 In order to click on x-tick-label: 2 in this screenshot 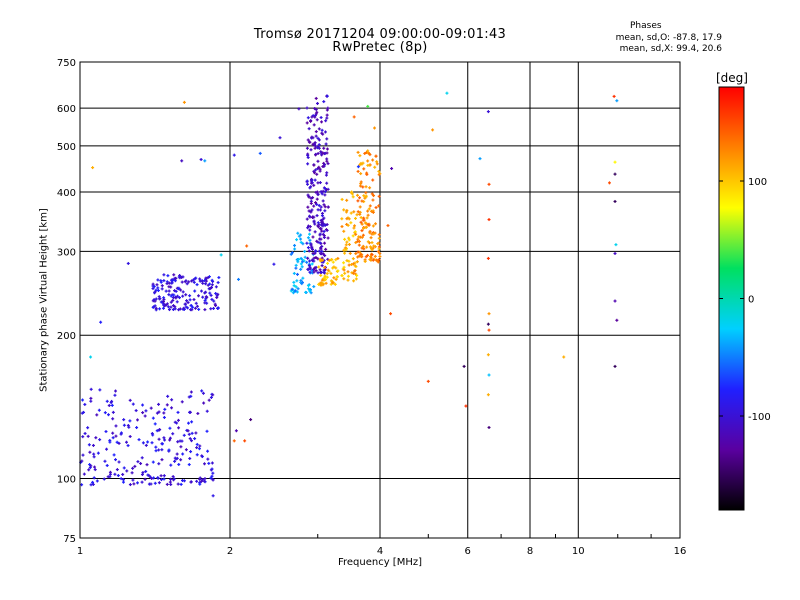, I will do `click(230, 551)`.